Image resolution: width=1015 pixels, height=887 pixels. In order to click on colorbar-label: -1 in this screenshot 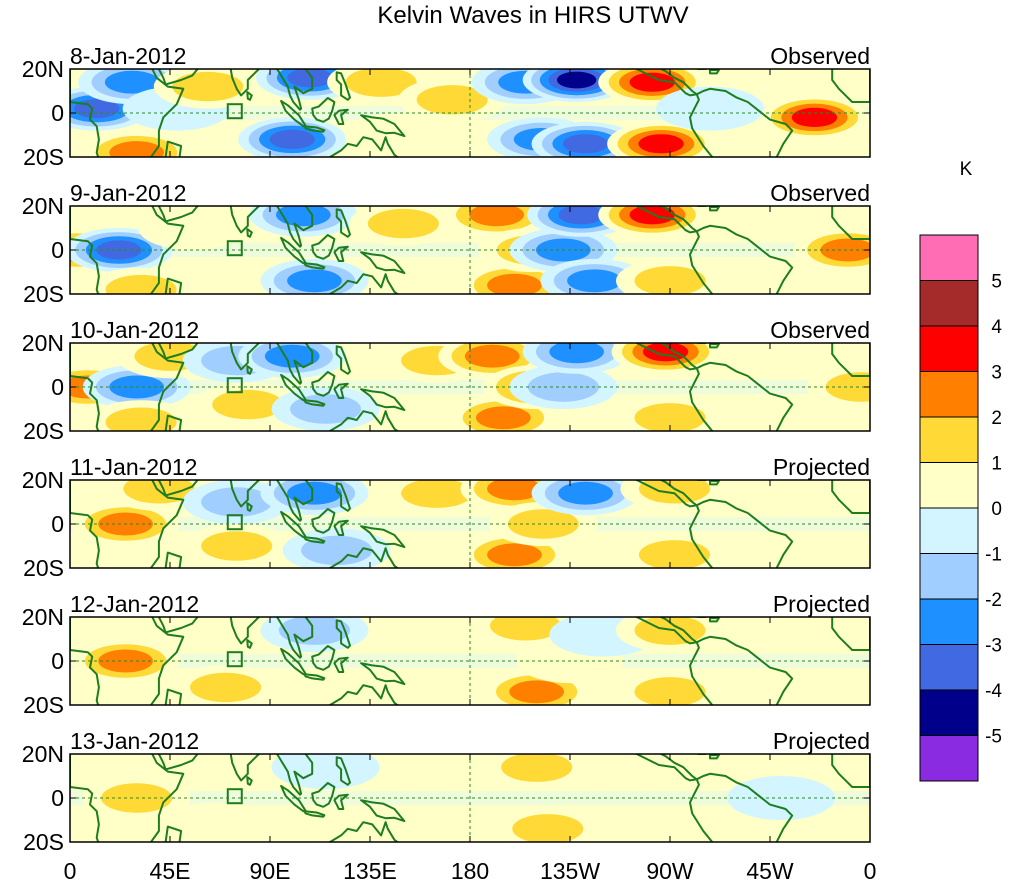, I will do `click(993, 555)`.